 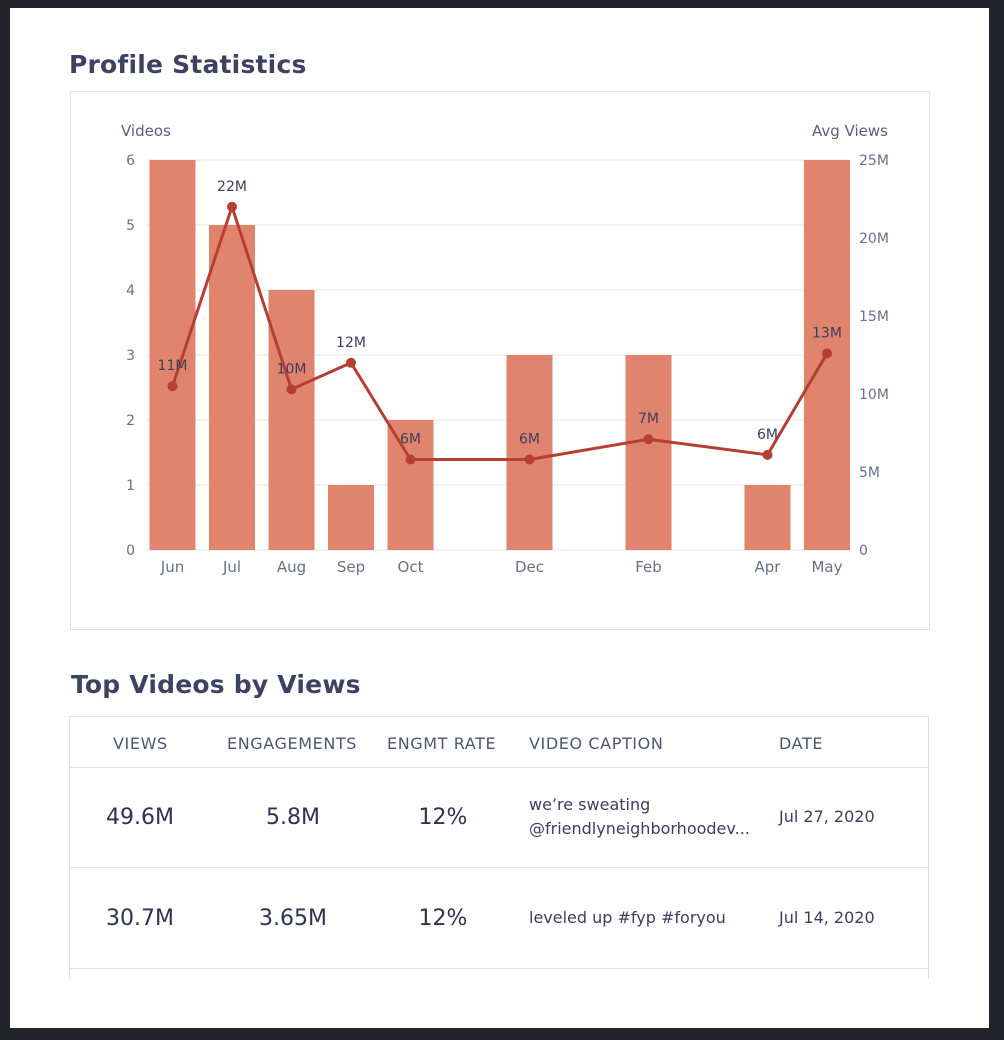 I want to click on right-axis-tick-label: 15M, so click(x=874, y=317).